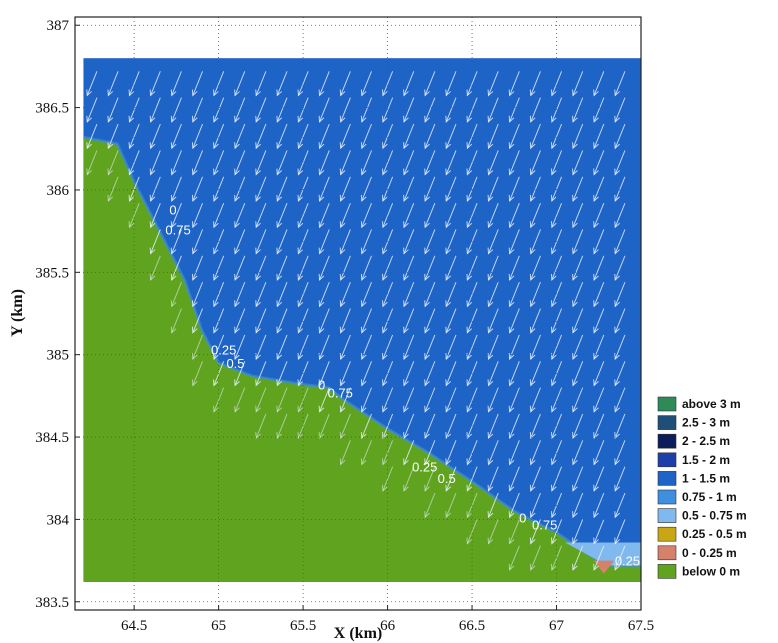 The height and width of the screenshot is (643, 778). I want to click on legend-item: 0 - 0.25 m, so click(697, 553).